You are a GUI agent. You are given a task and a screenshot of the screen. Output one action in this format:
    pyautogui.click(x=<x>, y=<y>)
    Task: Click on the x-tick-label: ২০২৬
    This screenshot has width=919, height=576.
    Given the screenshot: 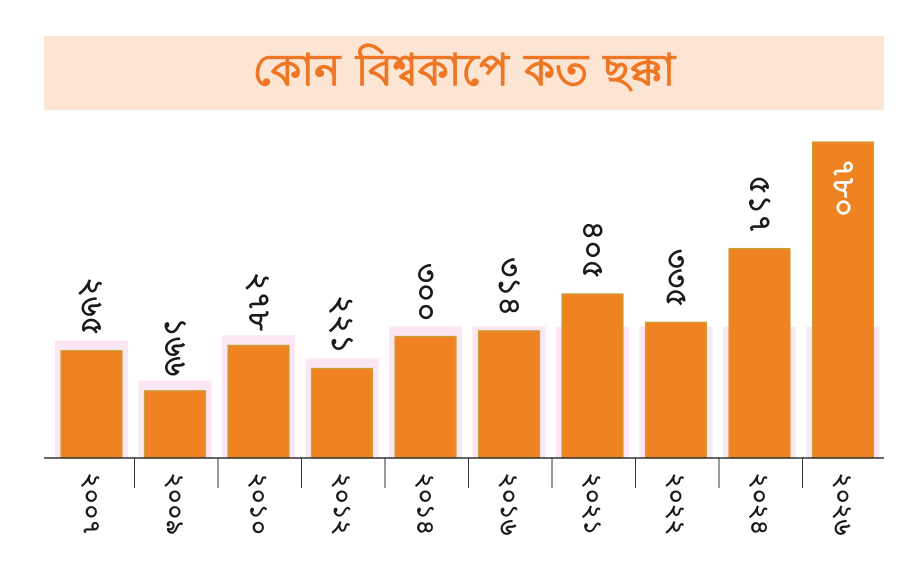 What is the action you would take?
    pyautogui.click(x=843, y=504)
    